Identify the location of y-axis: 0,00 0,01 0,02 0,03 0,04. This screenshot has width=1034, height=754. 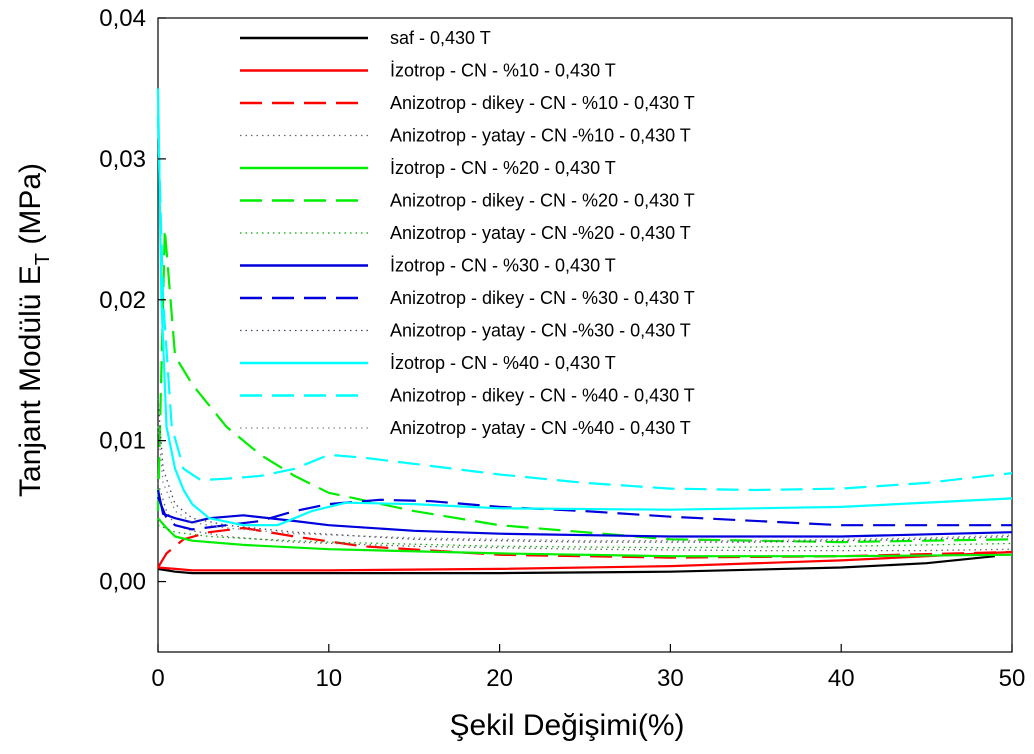
(132, 300).